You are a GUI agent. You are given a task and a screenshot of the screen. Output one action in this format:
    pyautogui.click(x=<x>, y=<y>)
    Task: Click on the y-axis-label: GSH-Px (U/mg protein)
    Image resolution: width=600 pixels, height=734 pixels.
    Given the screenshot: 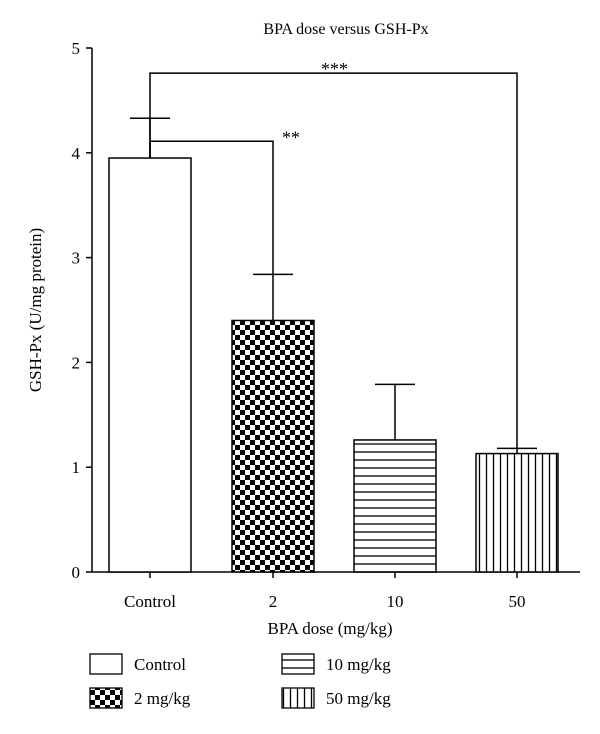 What is the action you would take?
    pyautogui.click(x=35, y=310)
    